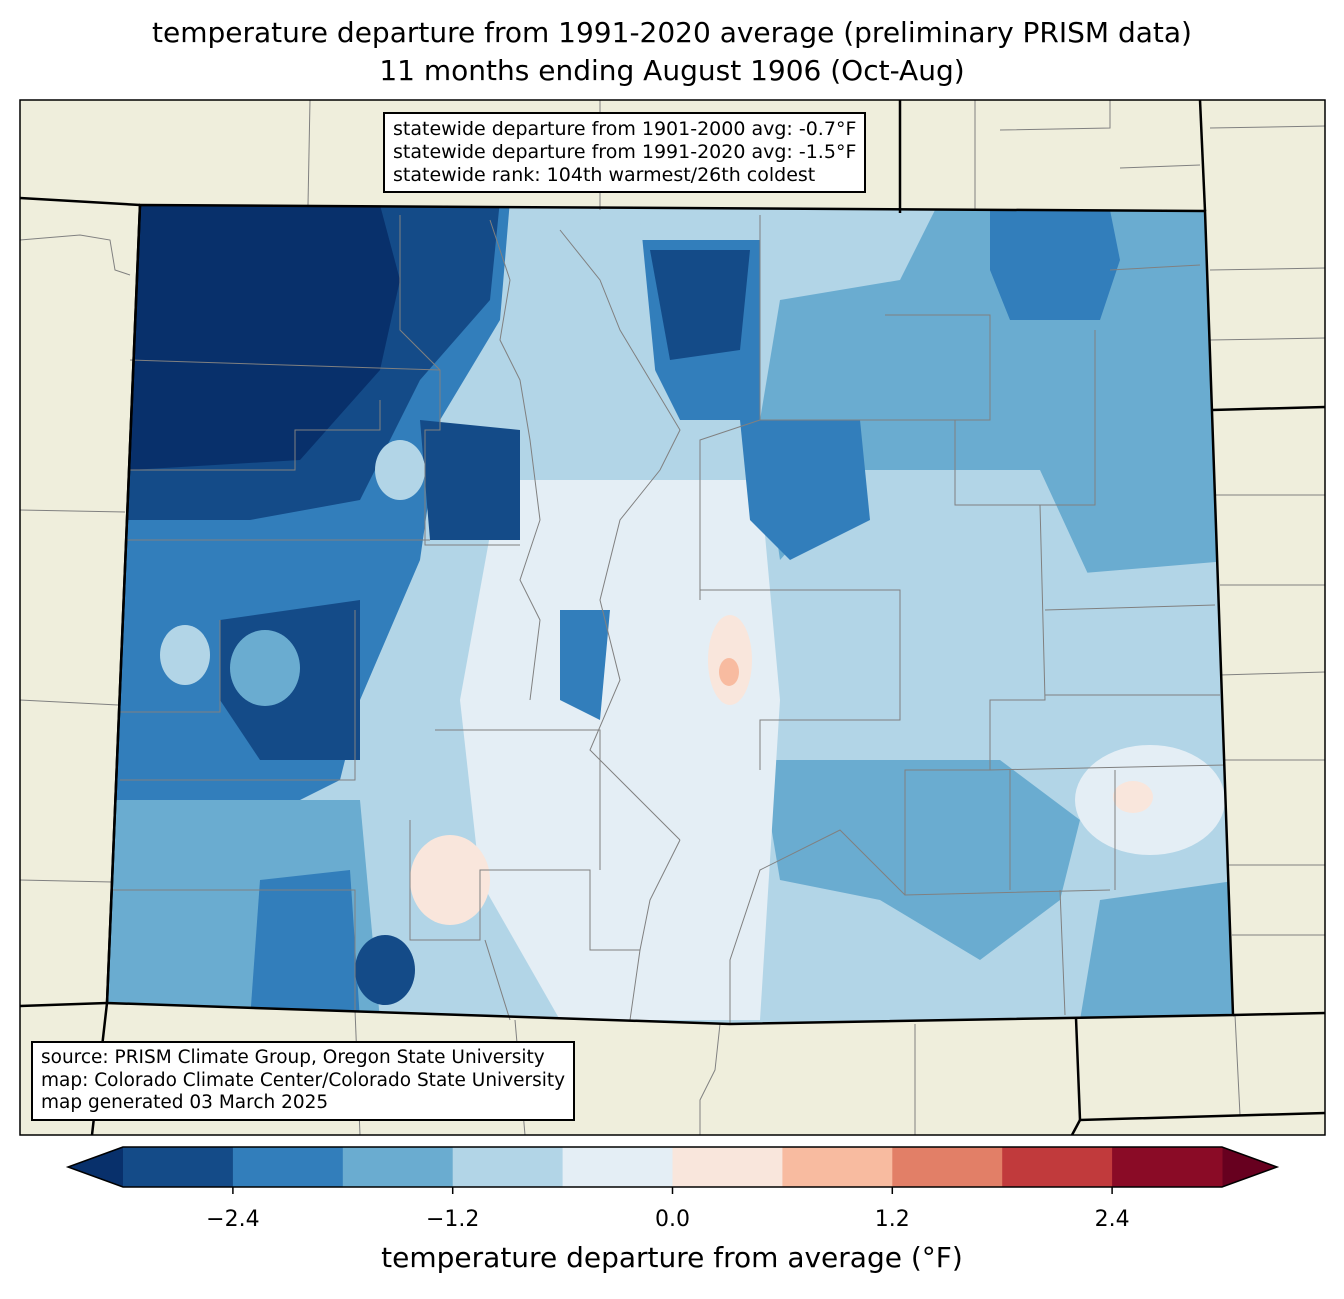  What do you see at coordinates (185, 1102) in the screenshot?
I see `generated-date-line: map generated 03 March 2025` at bounding box center [185, 1102].